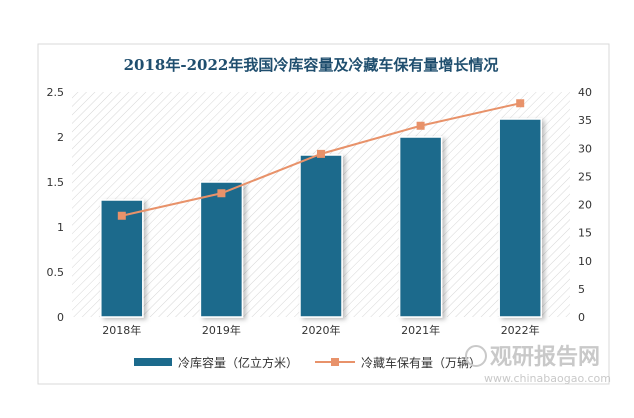 This screenshot has width=634, height=418. Describe the element at coordinates (581, 317) in the screenshot. I see `y-right-tick-label: 0` at that location.